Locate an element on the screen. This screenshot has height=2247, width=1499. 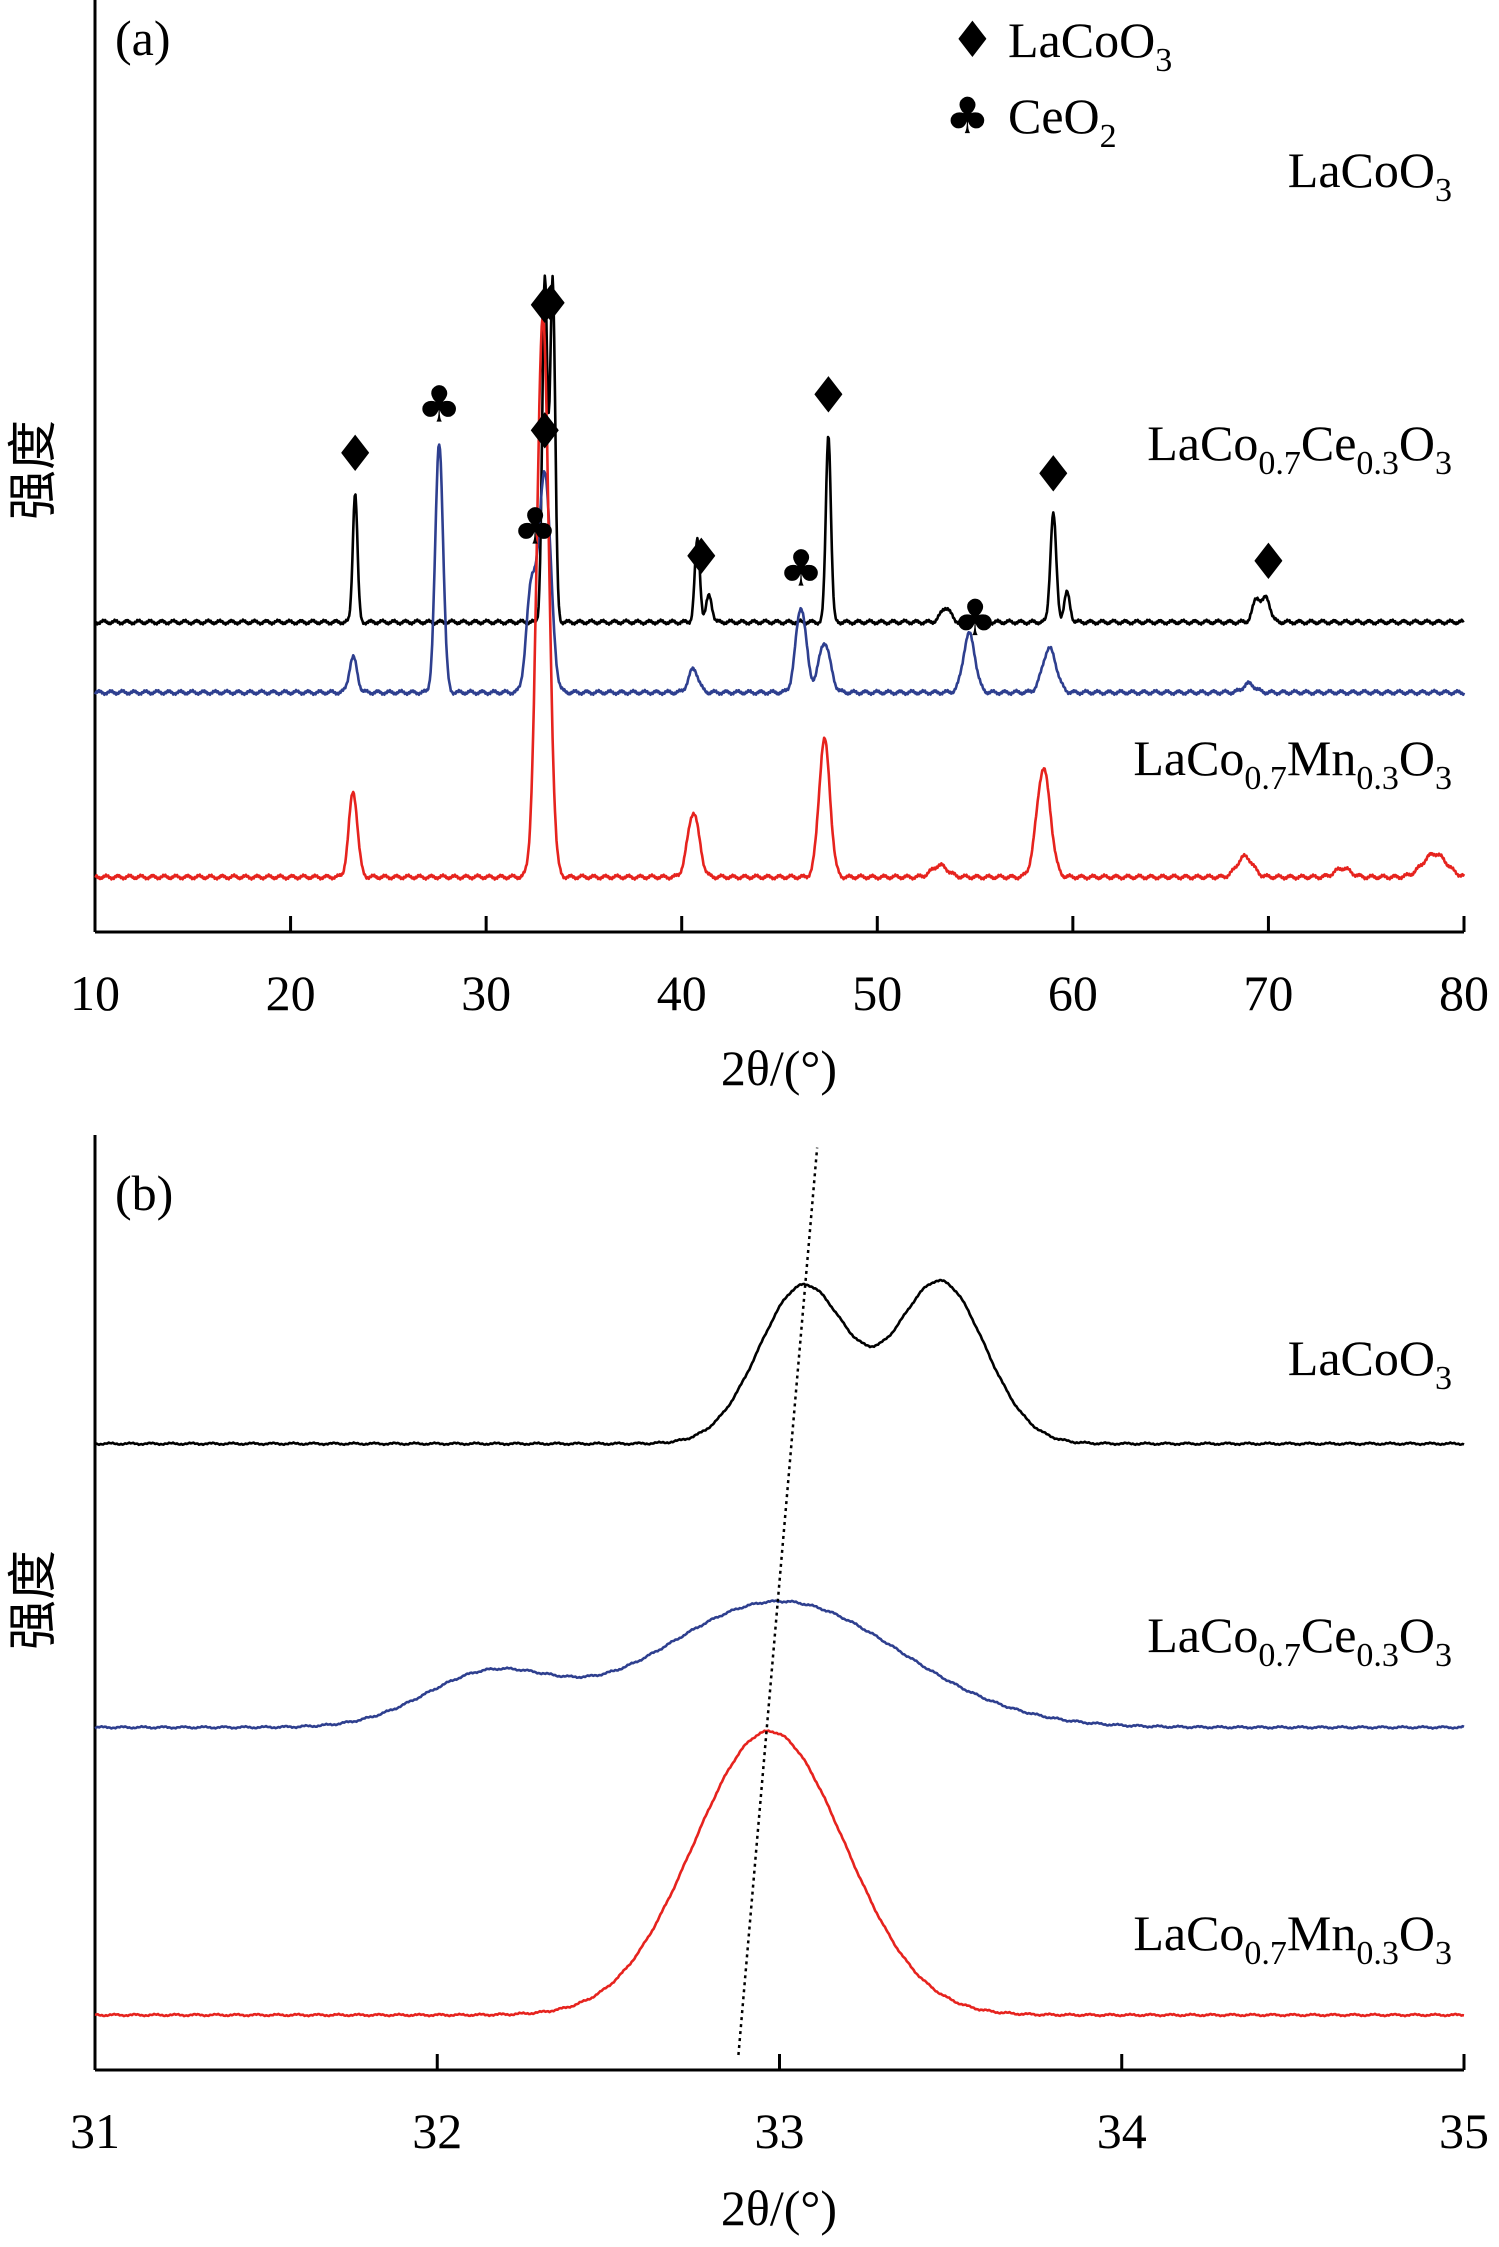
panel-a-peak-markers: ♦♦♦♦♦♦♣♣♦♣♣♦ is located at coordinates (812, 461).